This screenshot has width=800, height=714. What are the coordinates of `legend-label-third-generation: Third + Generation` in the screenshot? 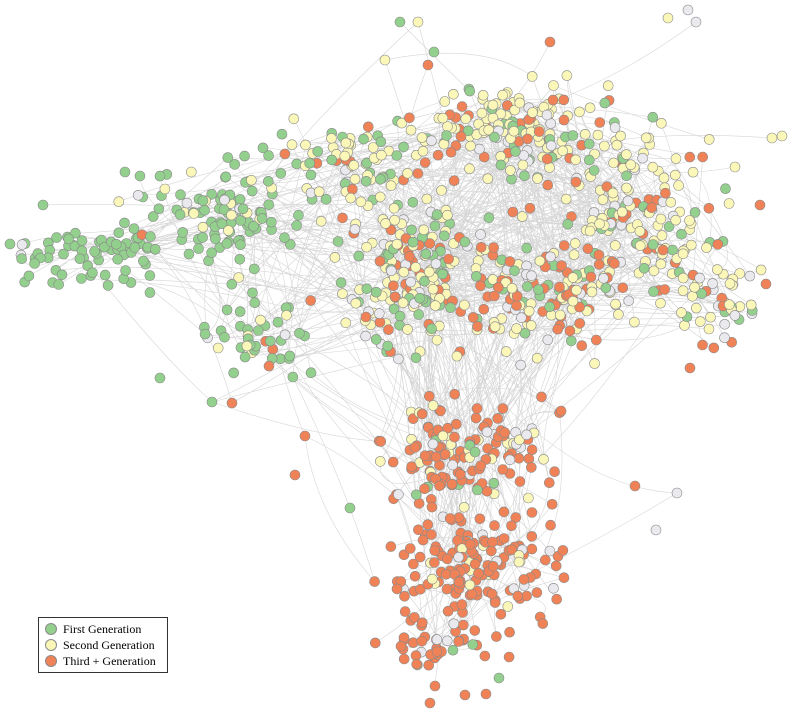 It's located at (109, 660).